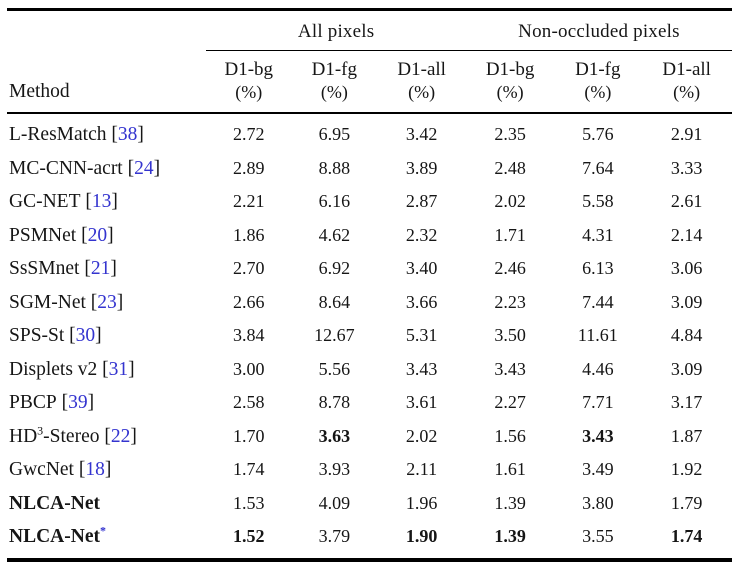  I want to click on method-name-text: HD, so click(23, 436).